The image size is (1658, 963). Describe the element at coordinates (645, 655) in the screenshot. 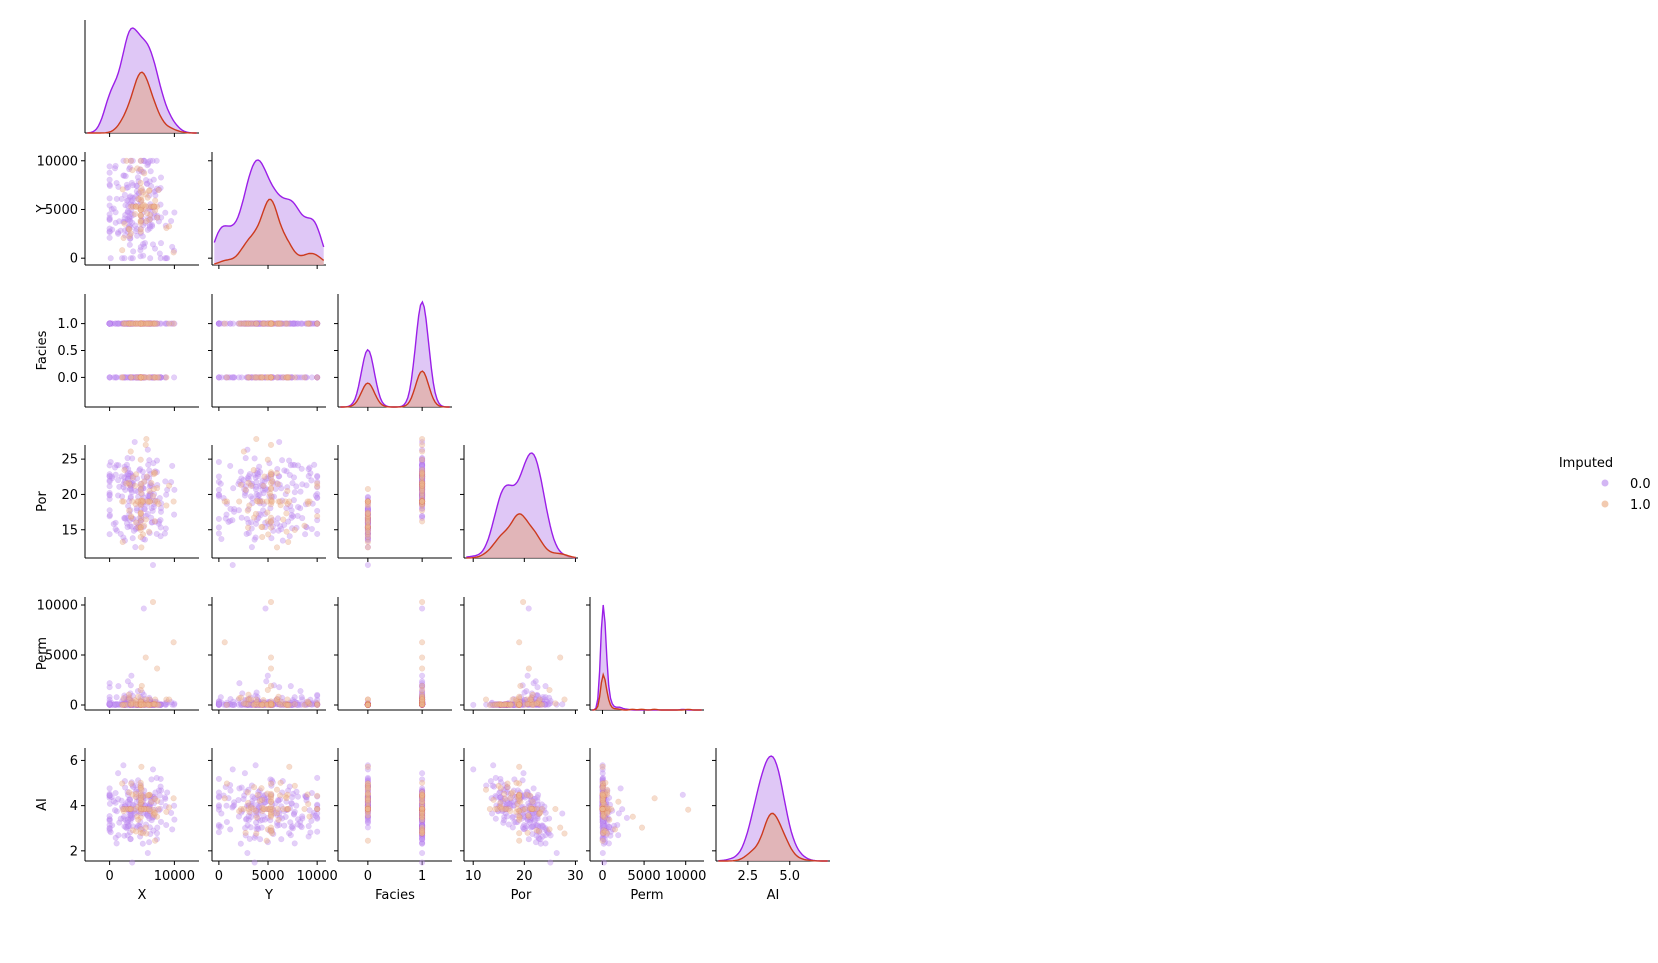

I see `panel-Perm-vs-Perm` at that location.